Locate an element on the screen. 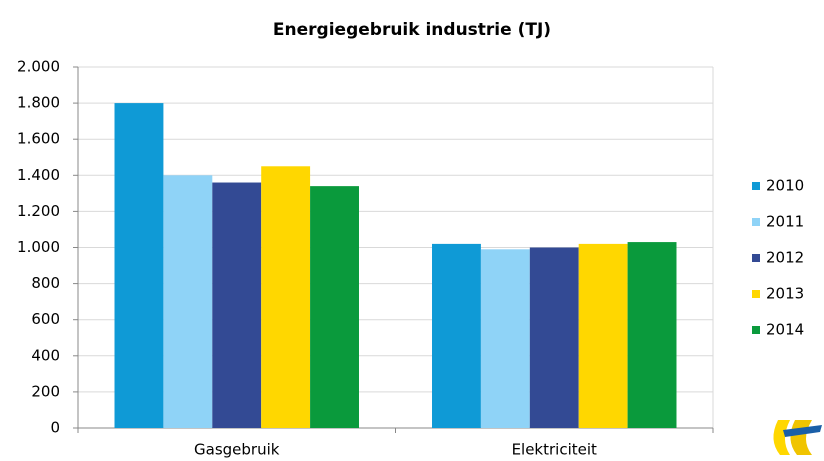  y-tick-label: 400 is located at coordinates (45, 355).